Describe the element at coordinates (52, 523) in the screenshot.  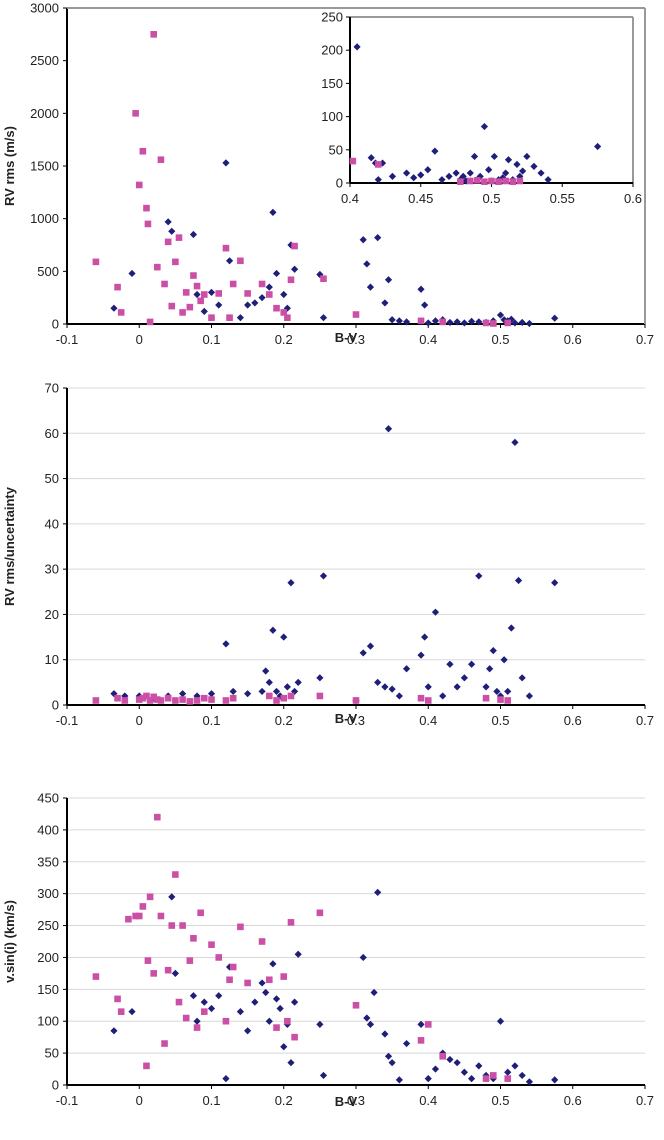
I see `y-tick-label: 40` at that location.